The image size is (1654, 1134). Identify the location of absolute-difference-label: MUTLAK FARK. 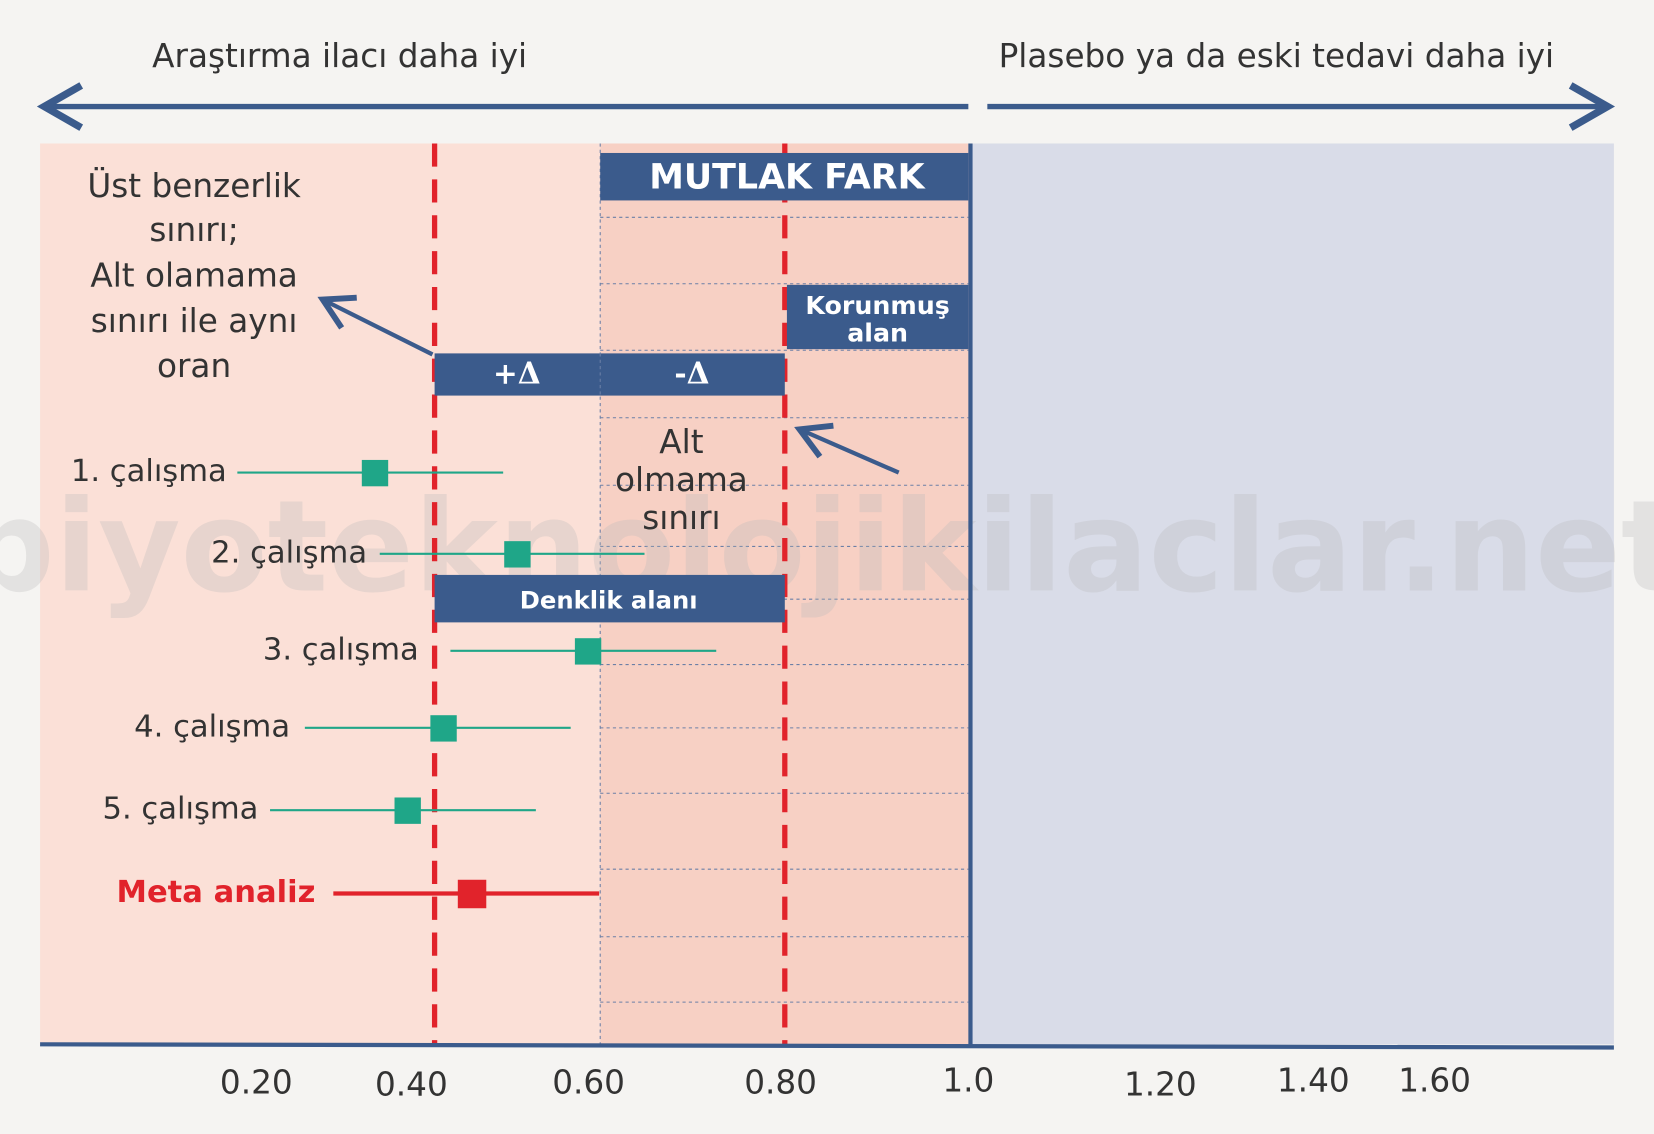
(787, 177).